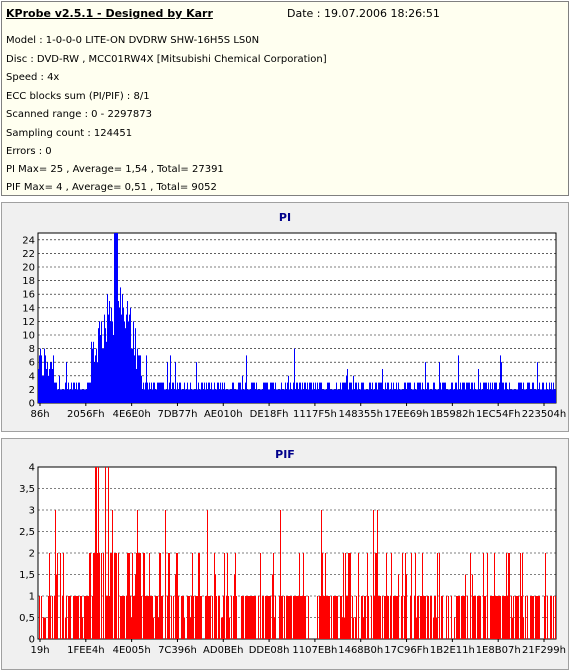 Image resolution: width=572 pixels, height=672 pixels. What do you see at coordinates (28, 322) in the screenshot?
I see `y-tick-label: 12` at bounding box center [28, 322].